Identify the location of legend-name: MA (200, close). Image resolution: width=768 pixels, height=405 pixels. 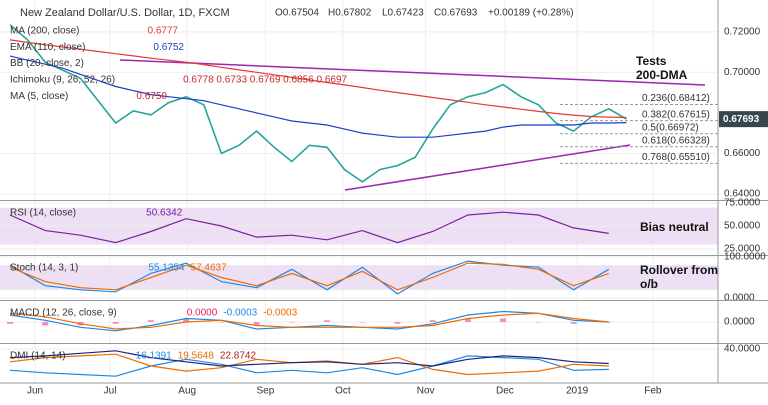
(44, 31).